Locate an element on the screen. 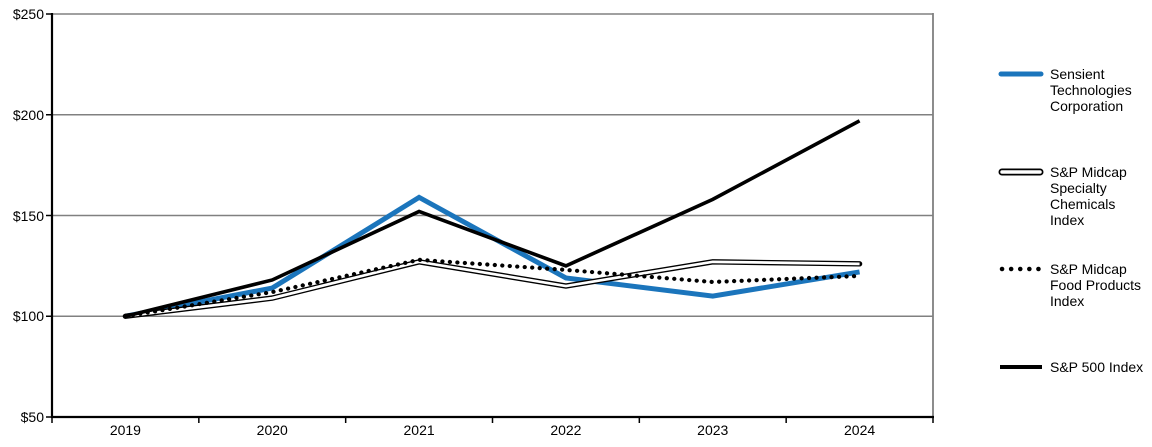  x-tick-label: 2020 is located at coordinates (272, 430).